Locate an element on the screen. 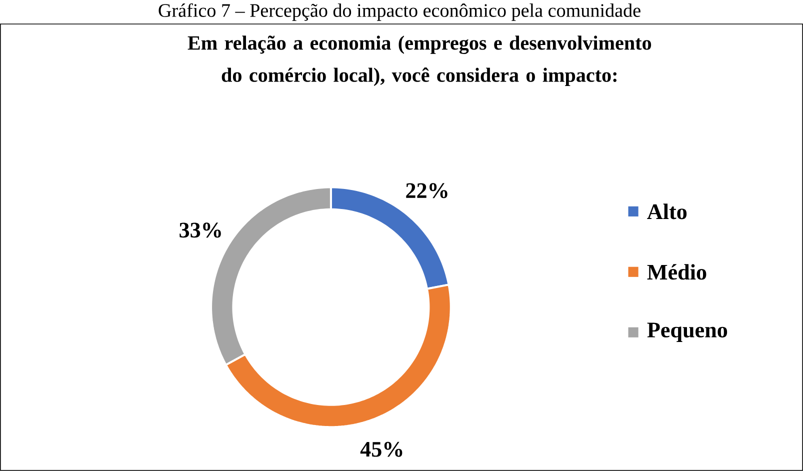 This screenshot has width=803, height=471. chart-title: Em relação a economia (empregos e desenvolvimento do comércio local), você considera o impacto: is located at coordinates (420, 61).